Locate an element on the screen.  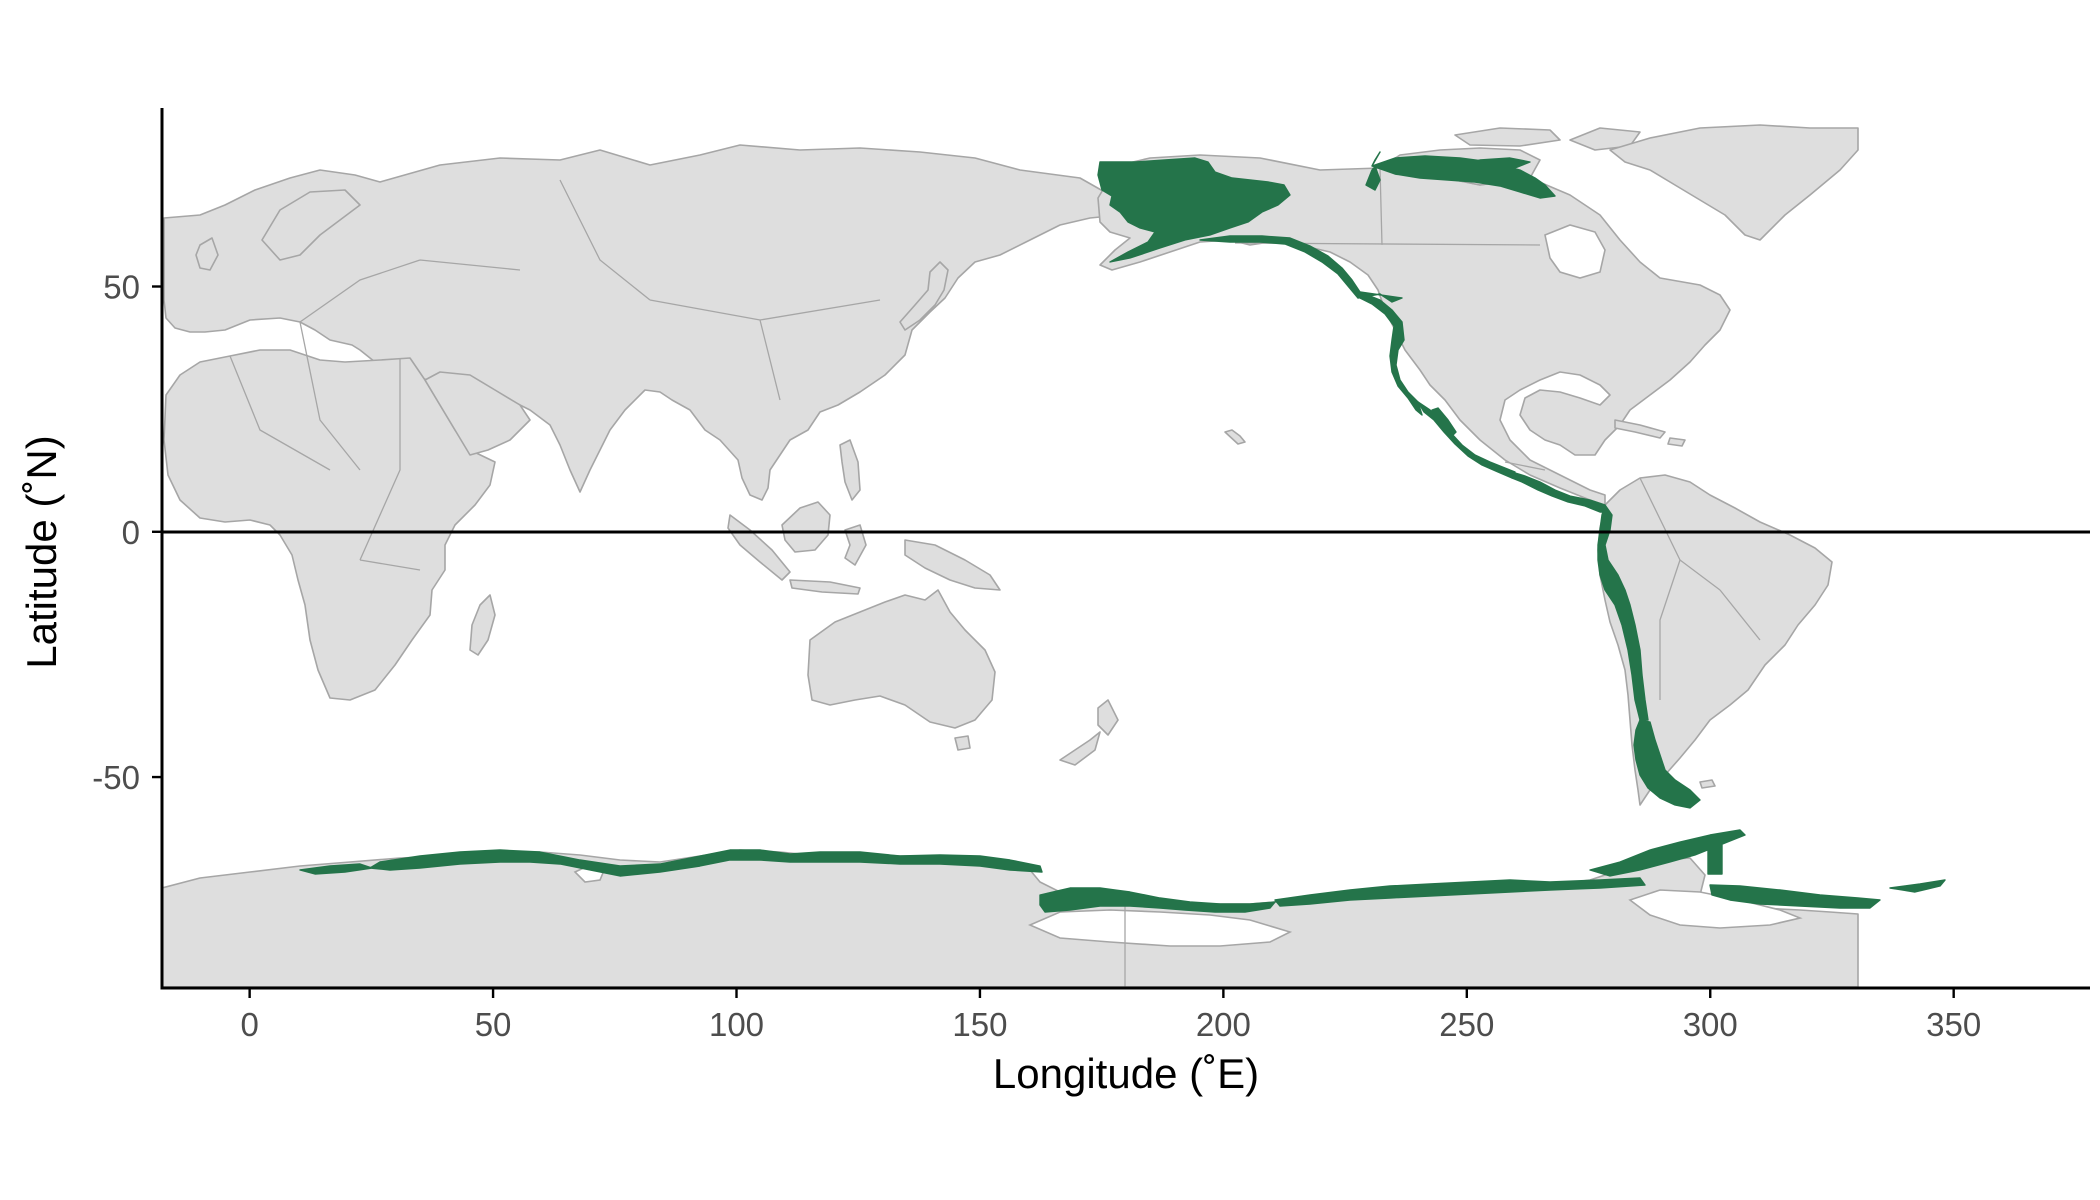
landmass-tasmania is located at coordinates (962, 743).